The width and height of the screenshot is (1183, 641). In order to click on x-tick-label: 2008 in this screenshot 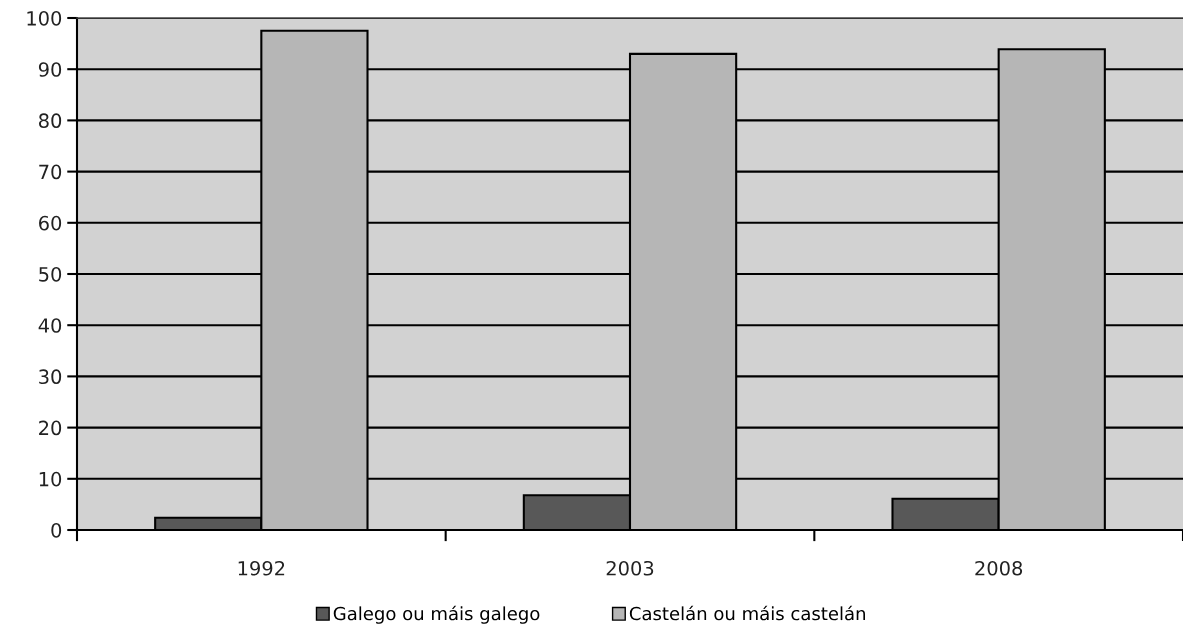, I will do `click(999, 568)`.